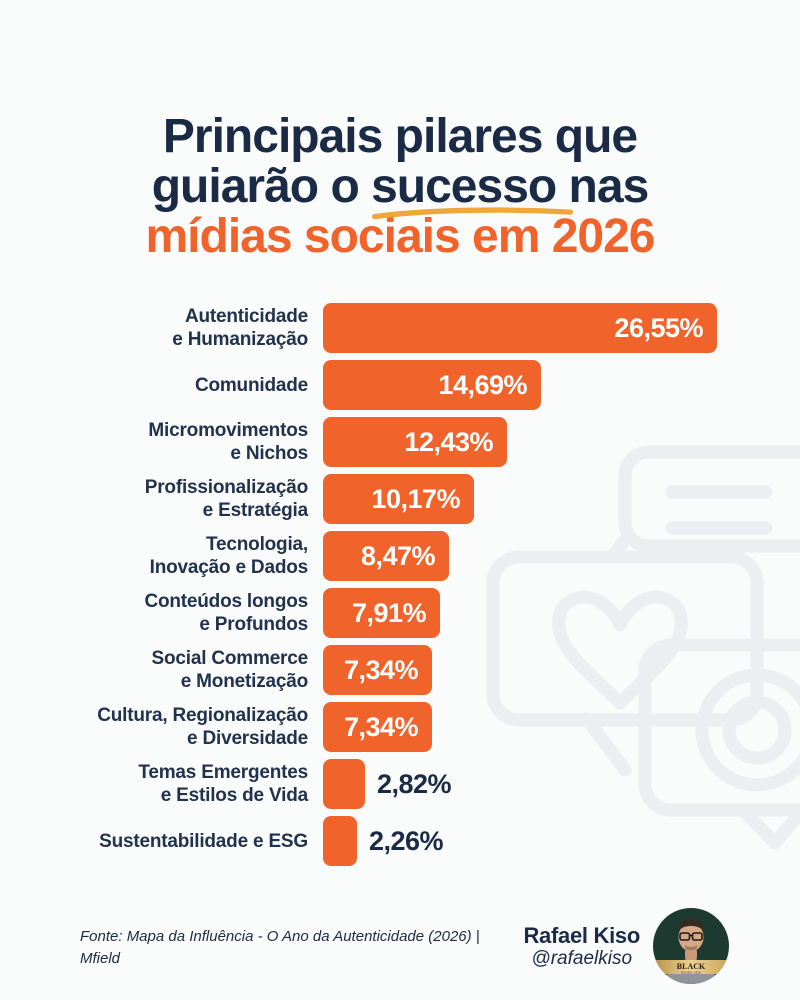  Describe the element at coordinates (251, 385) in the screenshot. I see `bar-label: Comunidade` at that location.